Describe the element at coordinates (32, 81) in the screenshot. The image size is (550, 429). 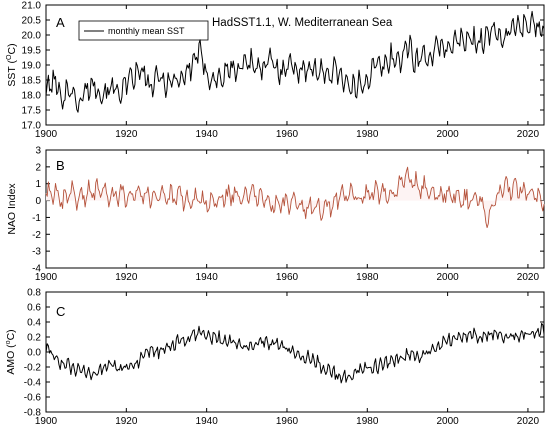
I see `ytick-label: 18.5` at that location.